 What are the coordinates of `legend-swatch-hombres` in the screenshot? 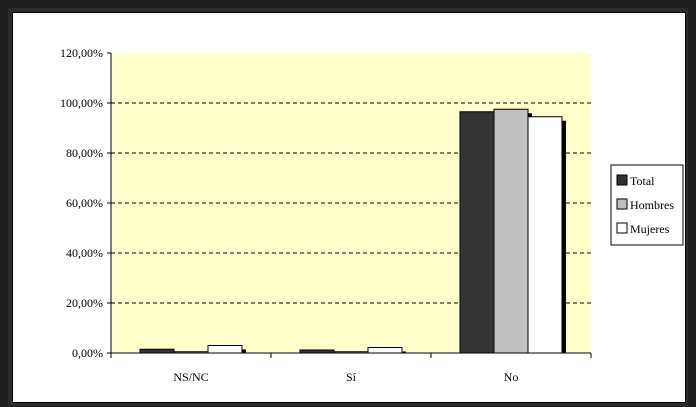 It's located at (622, 204).